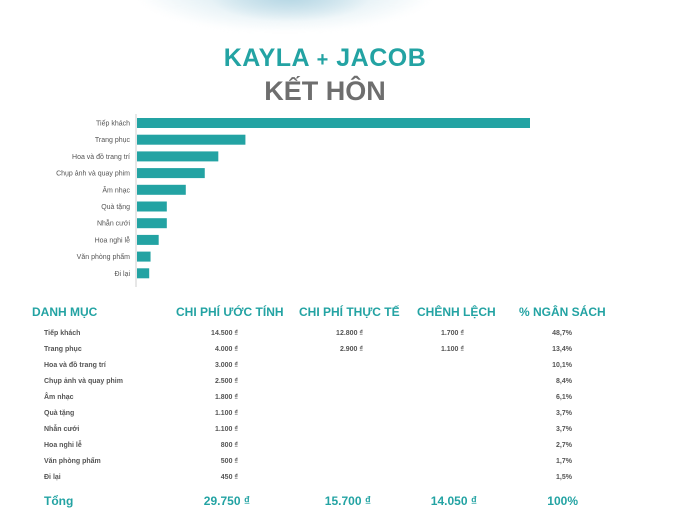  What do you see at coordinates (347, 501) in the screenshot?
I see `total-actual: 15.700 ₫` at bounding box center [347, 501].